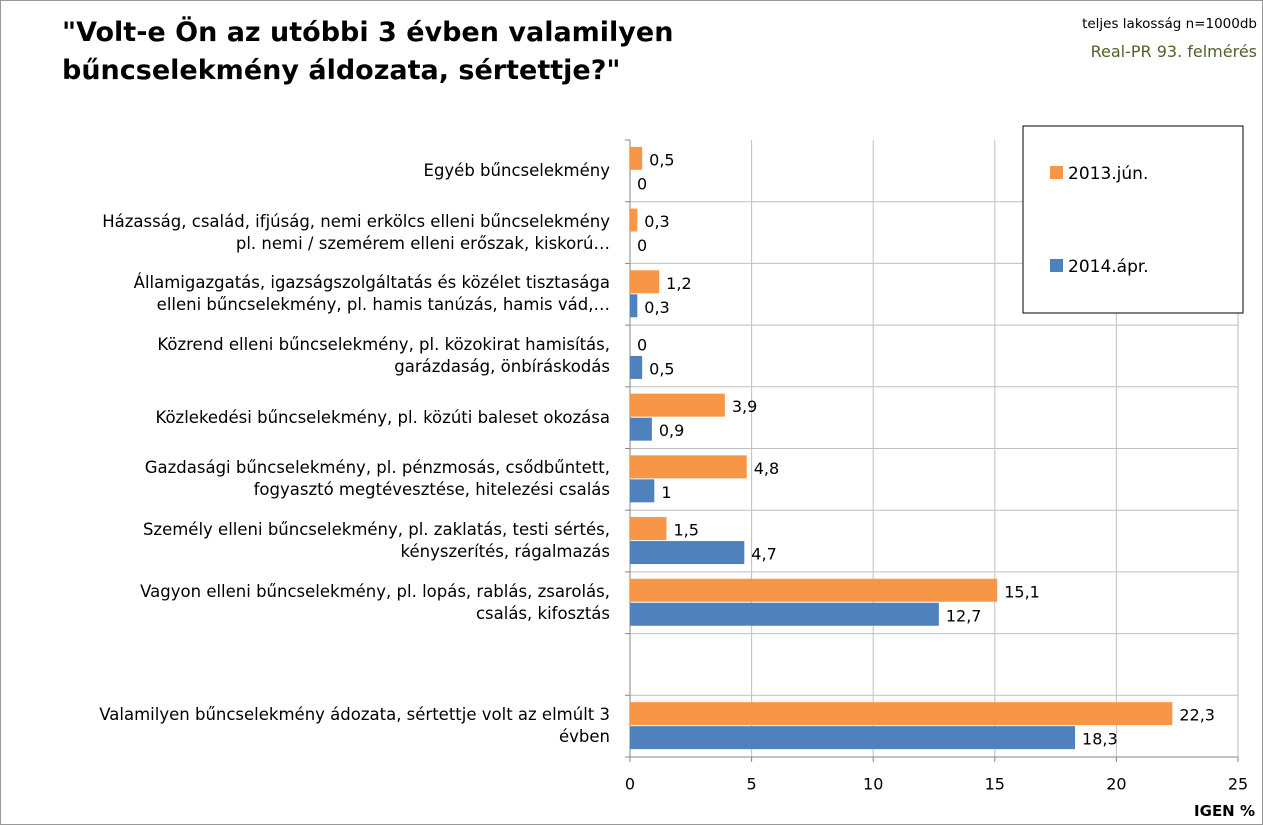 This screenshot has width=1263, height=825. Describe the element at coordinates (1022, 591) in the screenshot. I see `data-label: 15,1` at that location.